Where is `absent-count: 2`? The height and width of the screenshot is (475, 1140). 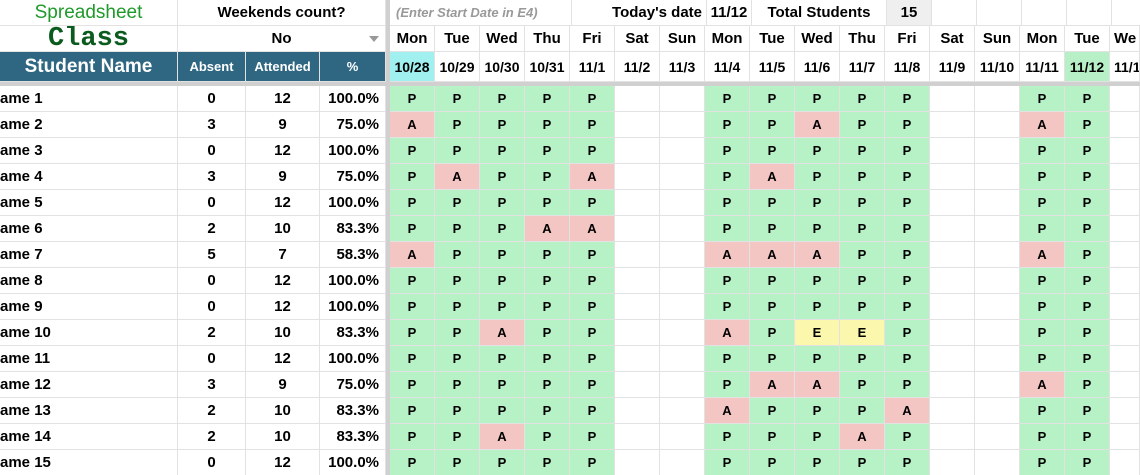 absent-count: 2 is located at coordinates (212, 437).